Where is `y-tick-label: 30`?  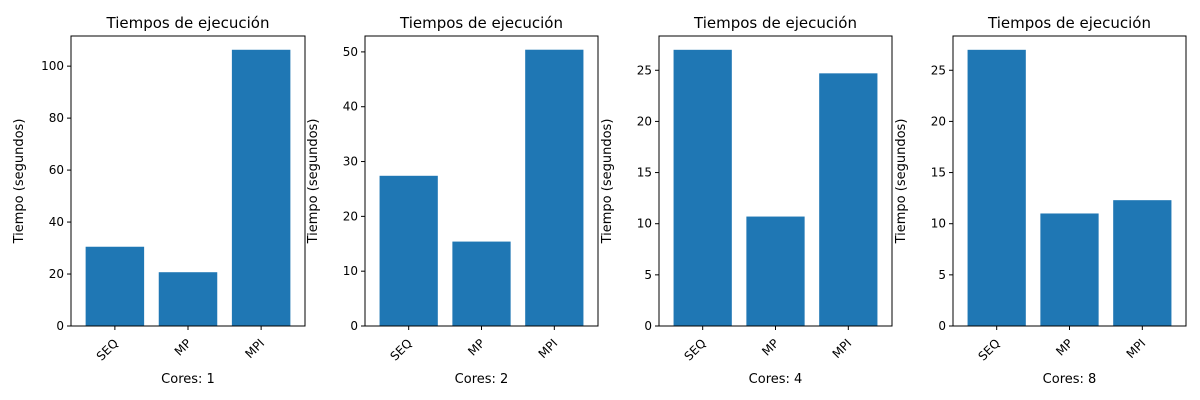 y-tick-label: 30 is located at coordinates (350, 162).